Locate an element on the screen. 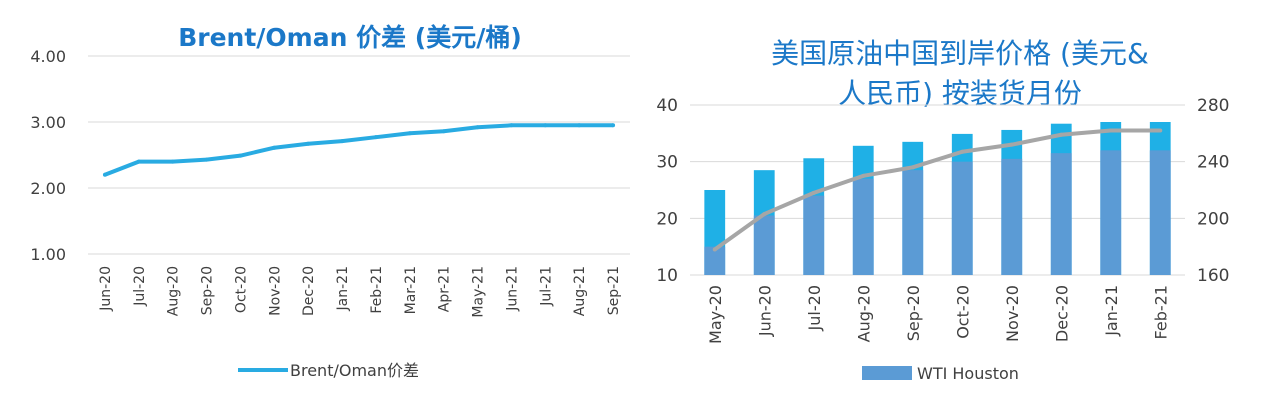  left-chart-title: Brent/Oman 价差 (美元/桶) is located at coordinates (350, 37).